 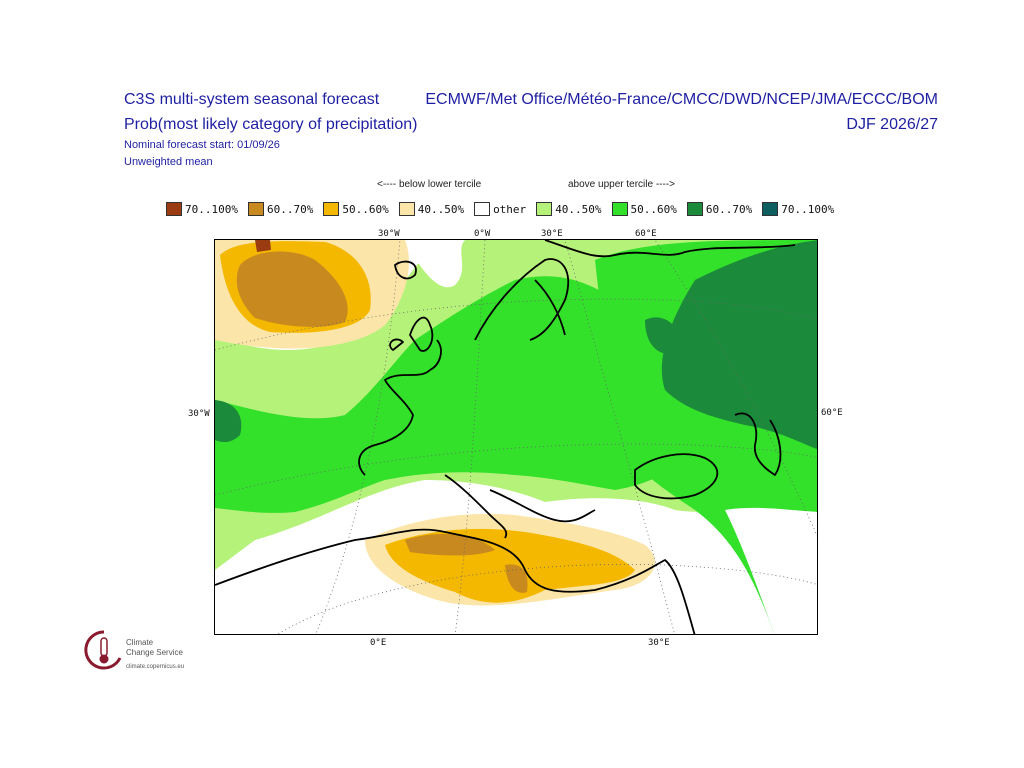 What do you see at coordinates (168, 162) in the screenshot?
I see `weighting-note: Unweighted mean` at bounding box center [168, 162].